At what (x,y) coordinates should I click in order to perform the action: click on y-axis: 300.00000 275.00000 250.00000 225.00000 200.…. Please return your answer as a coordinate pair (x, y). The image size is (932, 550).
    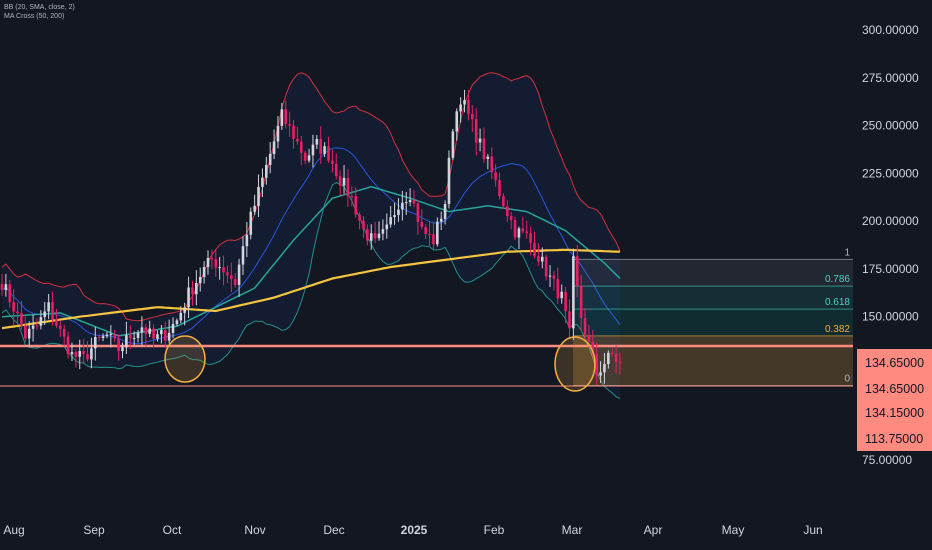
    Looking at the image, I should click on (890, 245).